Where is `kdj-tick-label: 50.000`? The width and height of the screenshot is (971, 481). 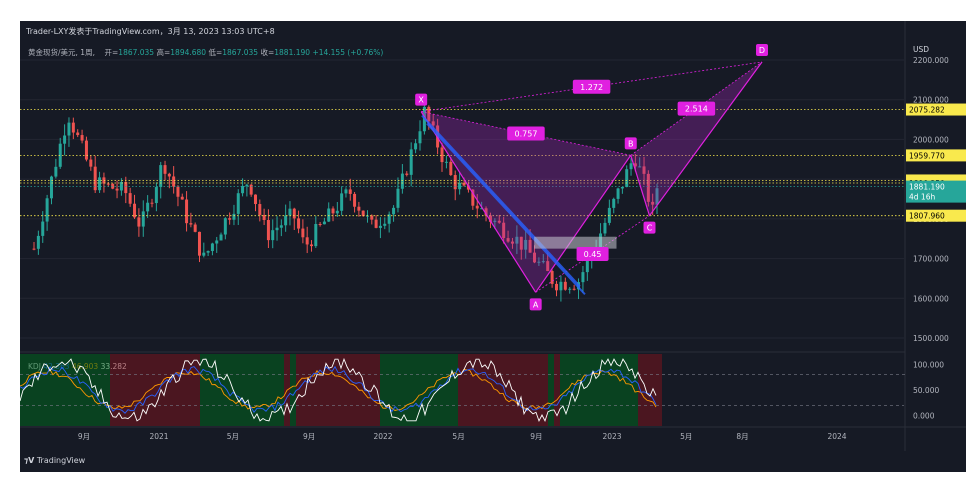
kdj-tick-label: 50.000 is located at coordinates (926, 390).